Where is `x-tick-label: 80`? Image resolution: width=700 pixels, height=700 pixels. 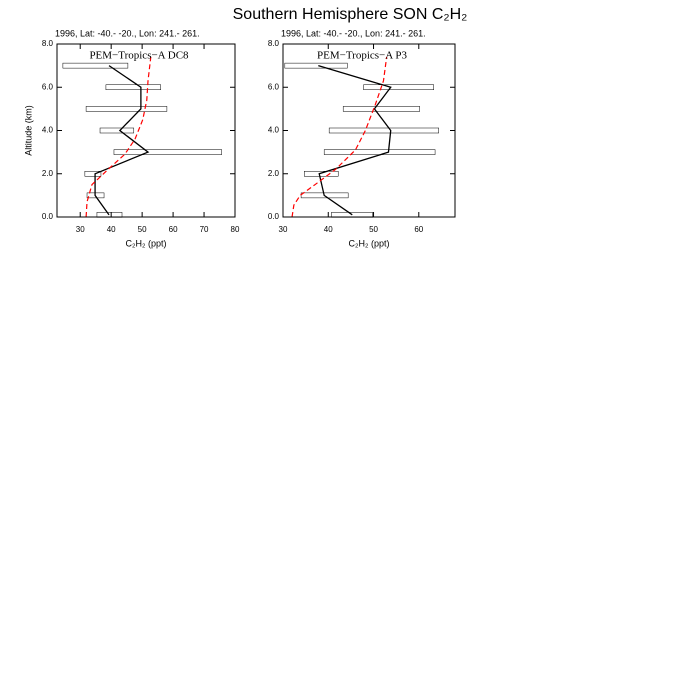 x-tick-label: 80 is located at coordinates (235, 229).